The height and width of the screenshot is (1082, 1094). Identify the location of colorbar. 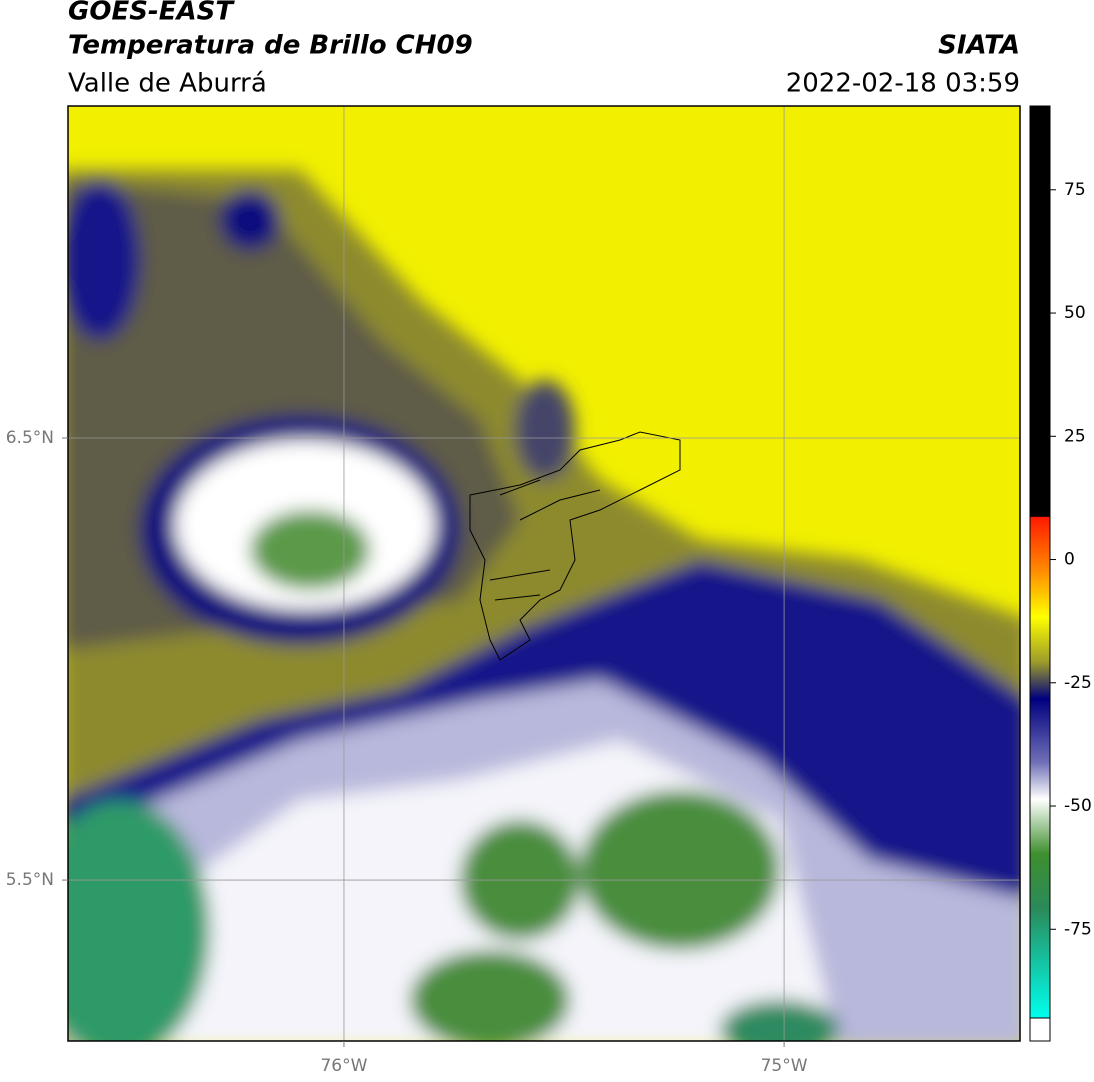
(1040, 562).